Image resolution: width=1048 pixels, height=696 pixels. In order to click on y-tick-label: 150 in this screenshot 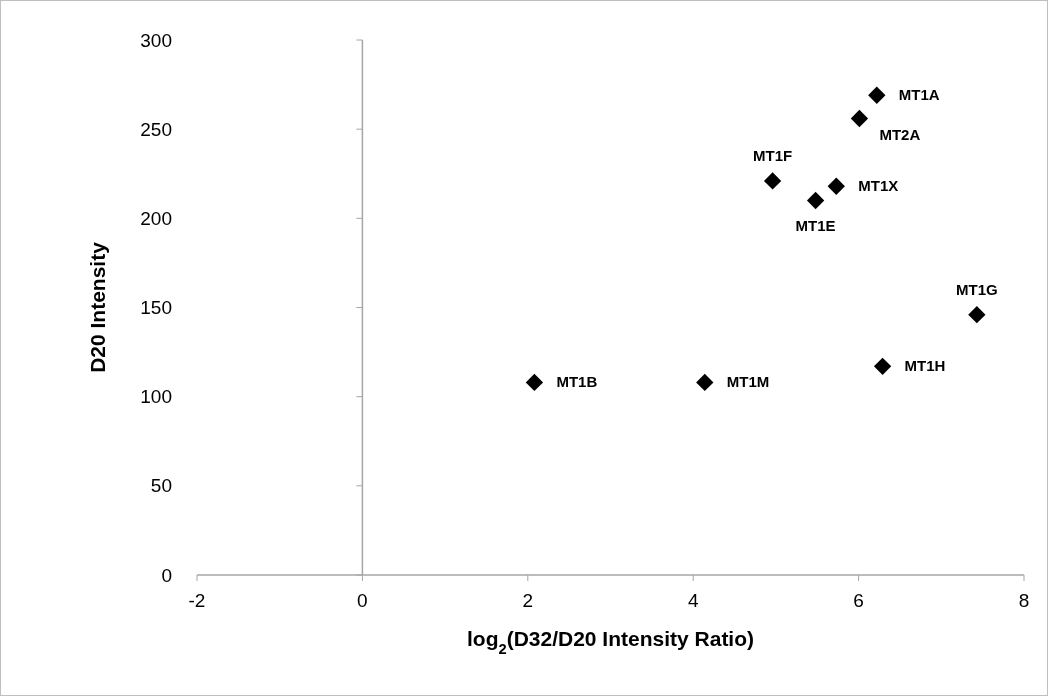, I will do `click(156, 308)`.